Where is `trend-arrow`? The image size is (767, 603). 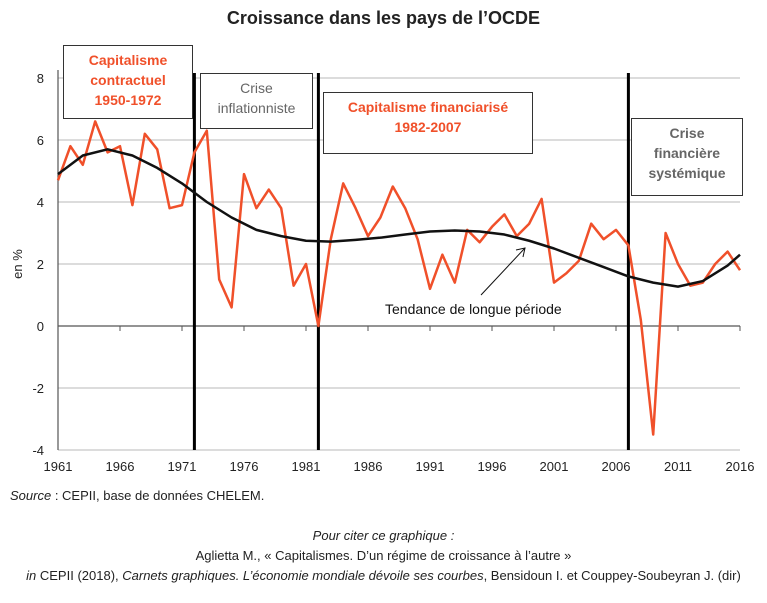 trend-arrow is located at coordinates (503, 271).